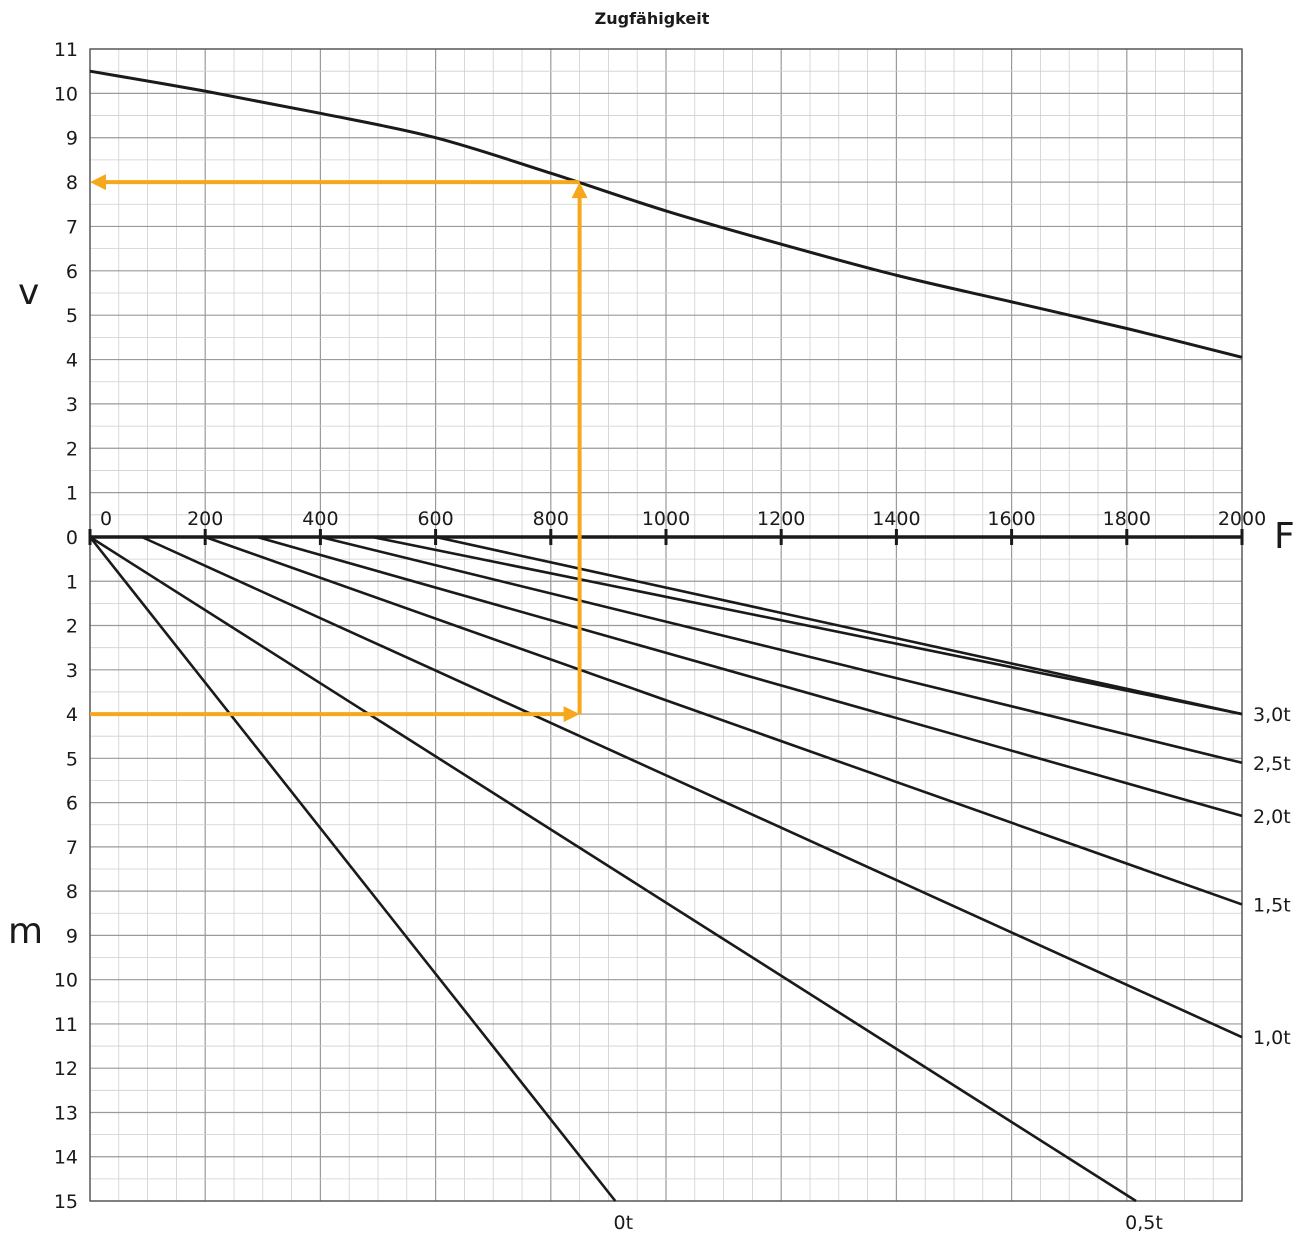 The image size is (1311, 1237). I want to click on m-tick-label: 14, so click(66, 1158).